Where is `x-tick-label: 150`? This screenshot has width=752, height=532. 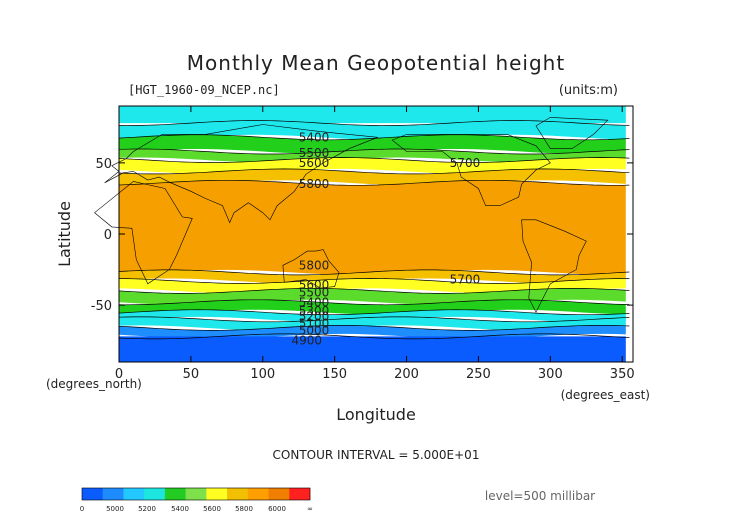
x-tick-label: 150 is located at coordinates (334, 374).